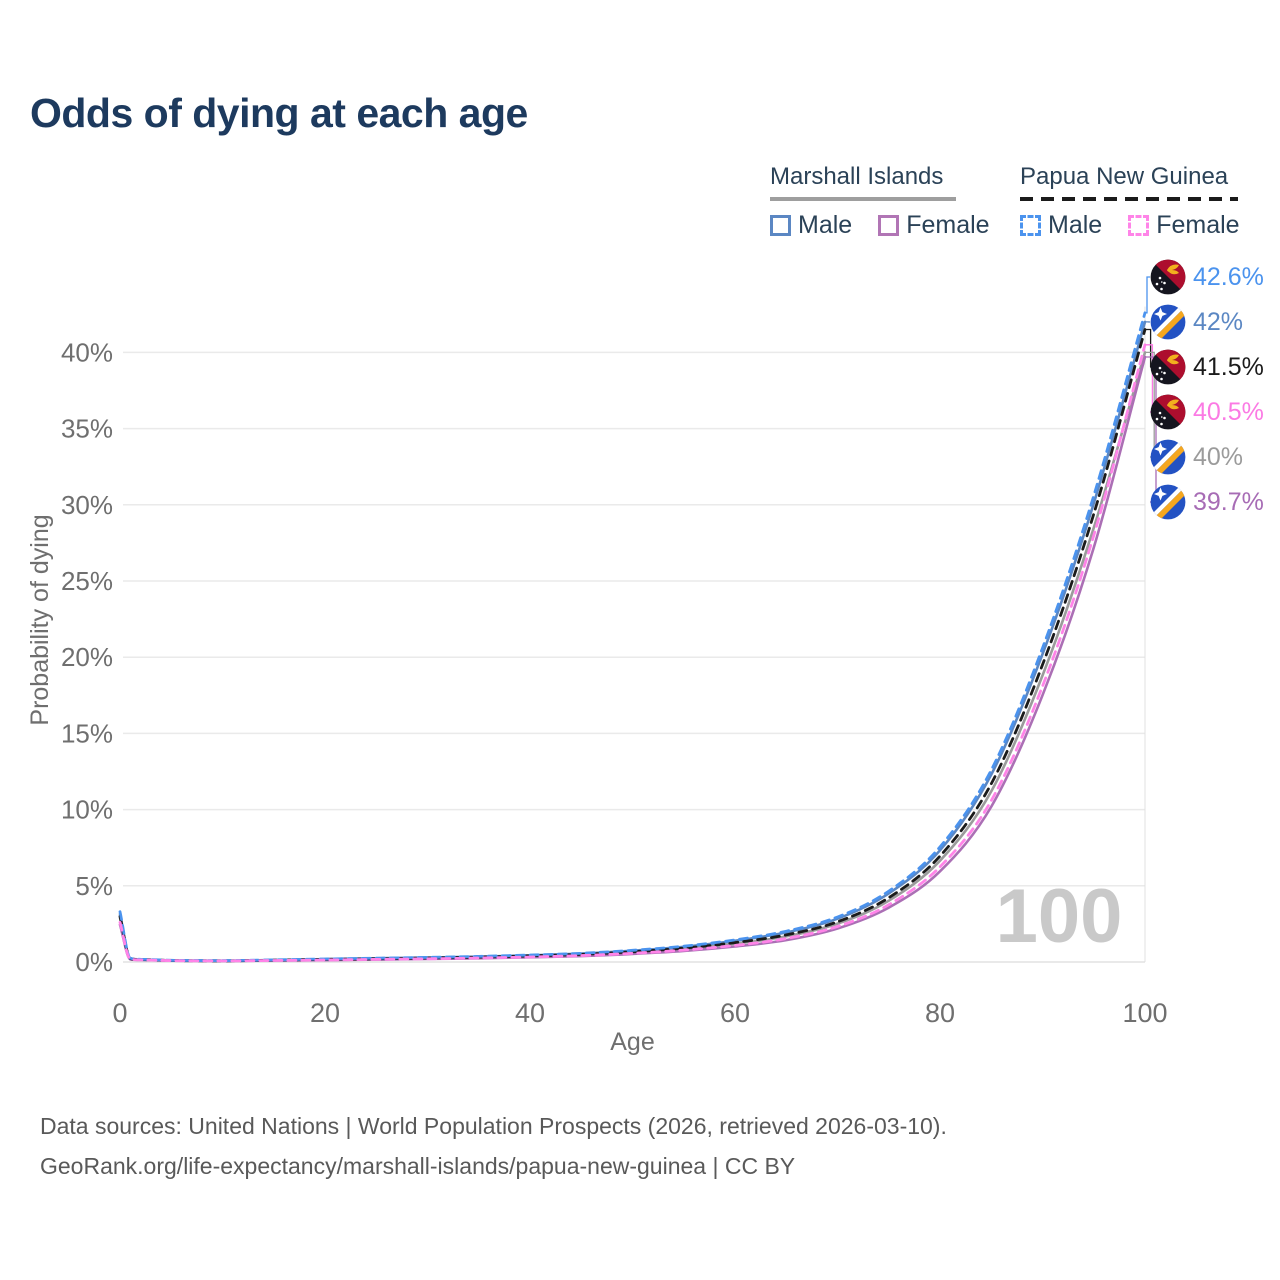  I want to click on y-tick-label: 0%, so click(94, 962).